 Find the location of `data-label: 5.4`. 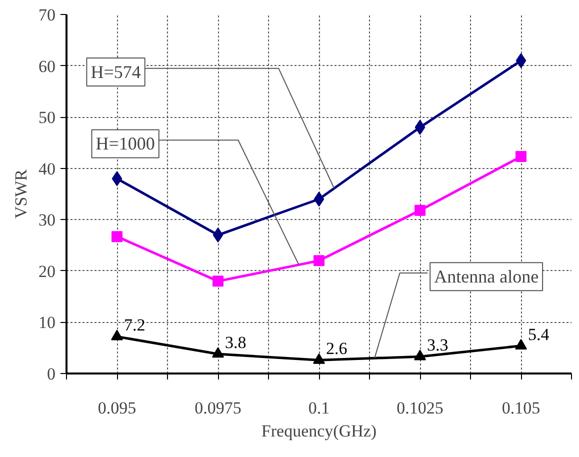

data-label: 5.4 is located at coordinates (539, 334).